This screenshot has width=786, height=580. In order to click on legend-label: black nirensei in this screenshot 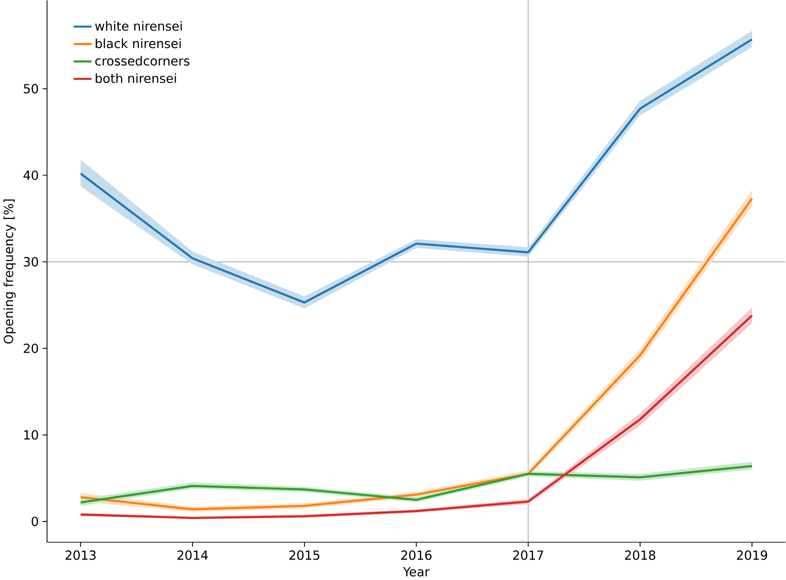, I will do `click(138, 43)`.